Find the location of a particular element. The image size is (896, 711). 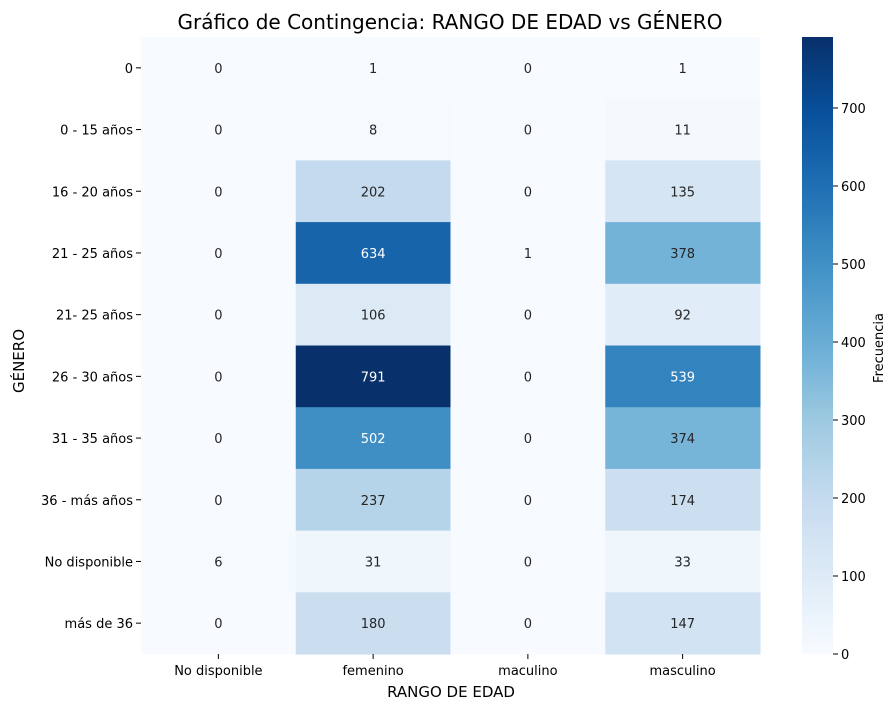

cell-value-label: 33 is located at coordinates (682, 562).